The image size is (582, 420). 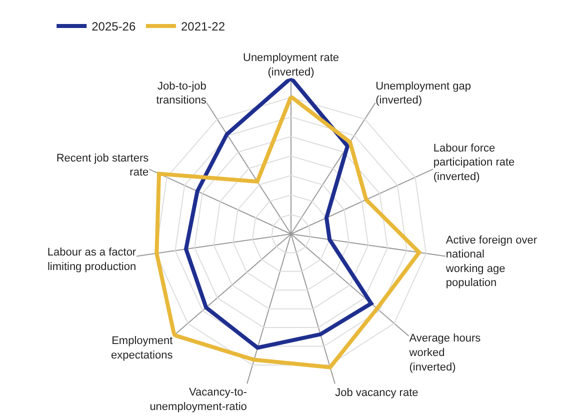 What do you see at coordinates (103, 165) in the screenshot?
I see `spoke-label: Recent job starters rate` at bounding box center [103, 165].